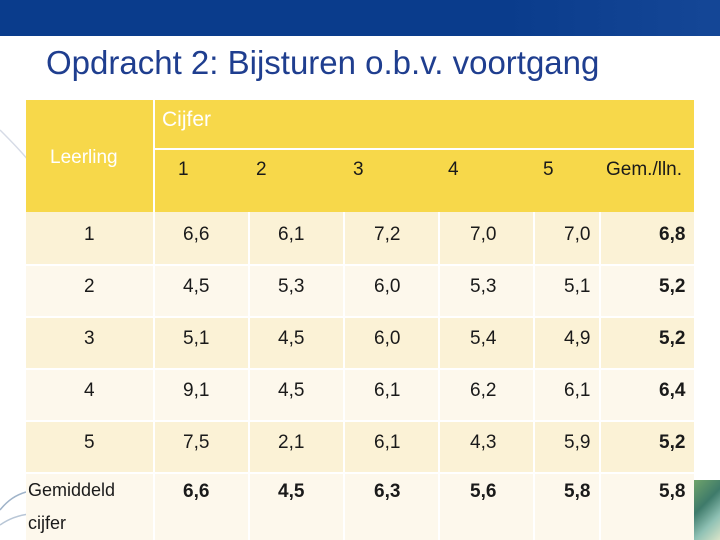 This screenshot has height=540, width=720. Describe the element at coordinates (577, 338) in the screenshot. I see `grade-cell: 4,9` at that location.